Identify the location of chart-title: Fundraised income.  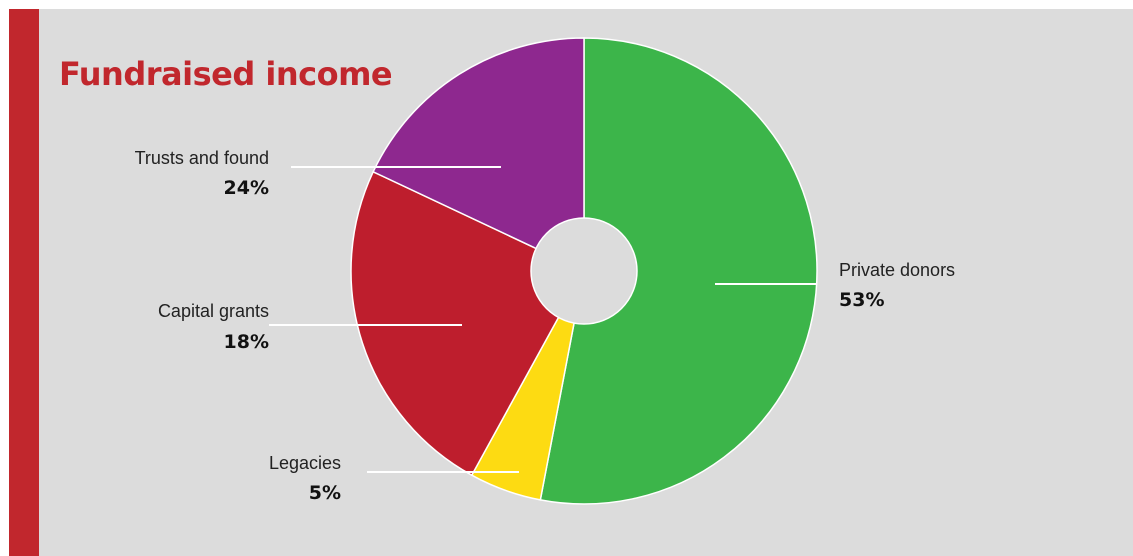
(226, 74).